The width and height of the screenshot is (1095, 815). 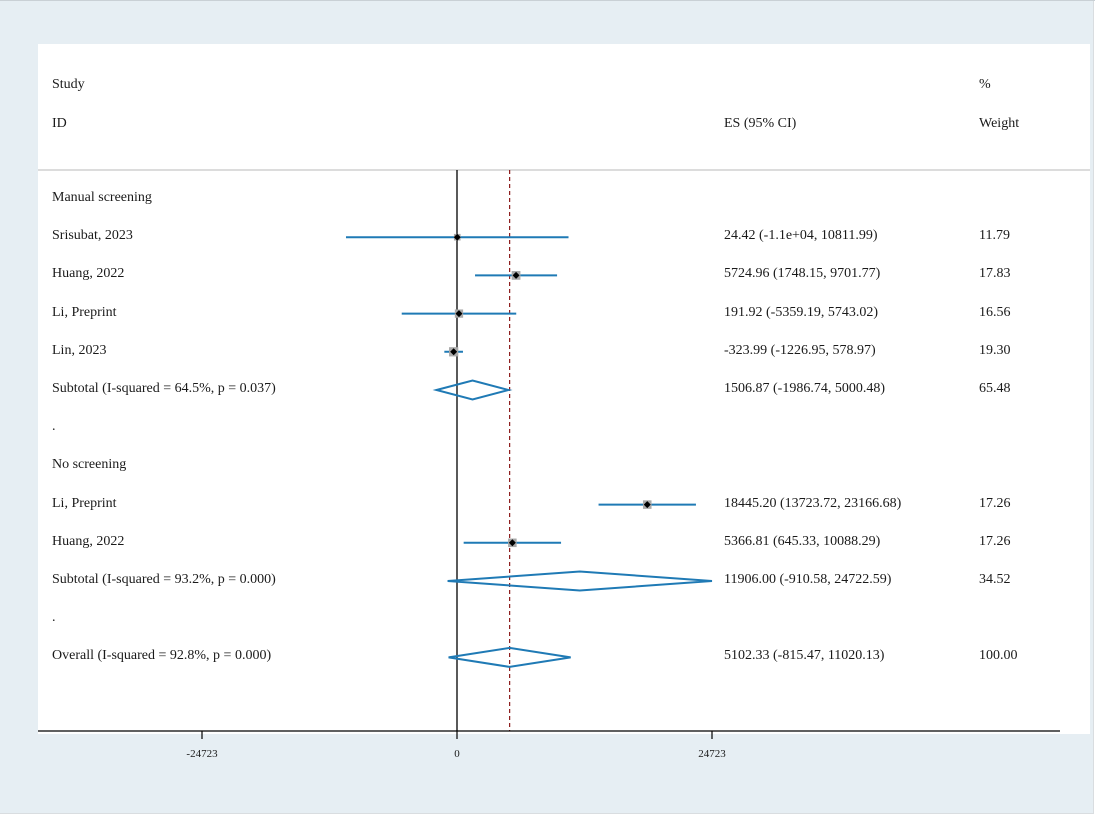 What do you see at coordinates (801, 236) in the screenshot?
I see `effect-size-ci: 24.42 (-1.1e+04, 10811.99)` at bounding box center [801, 236].